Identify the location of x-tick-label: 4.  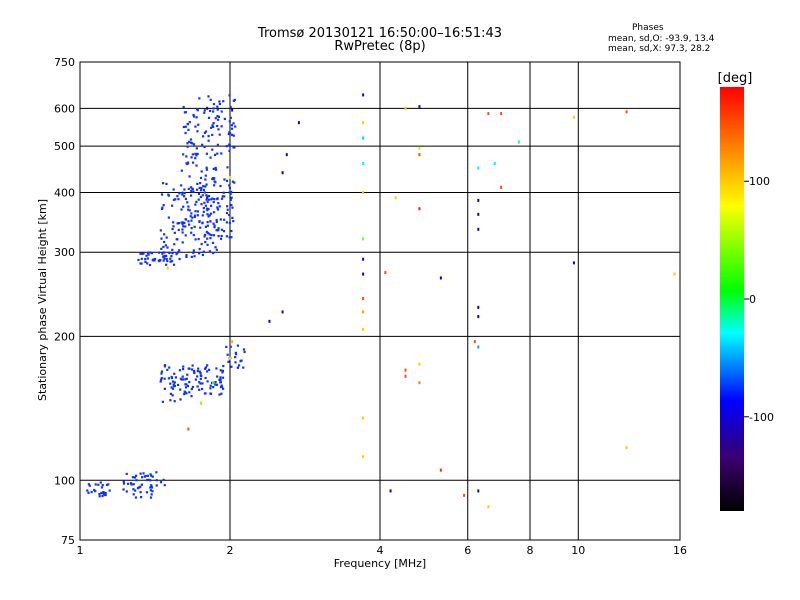
(380, 550).